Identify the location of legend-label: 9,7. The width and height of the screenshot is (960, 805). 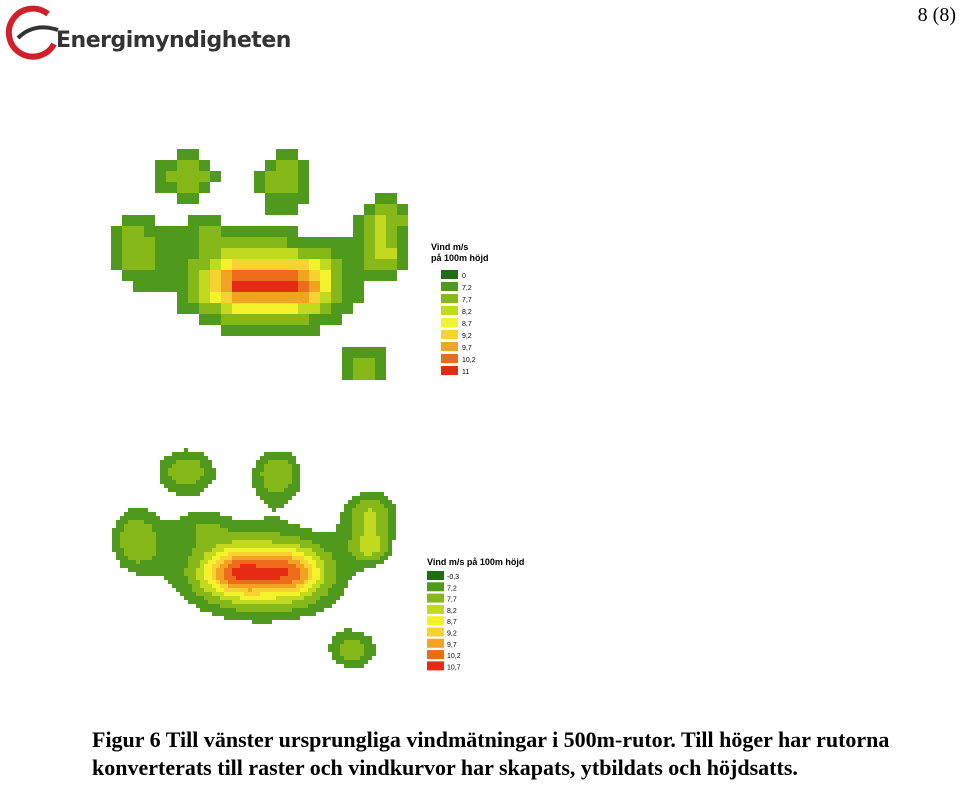
(467, 348).